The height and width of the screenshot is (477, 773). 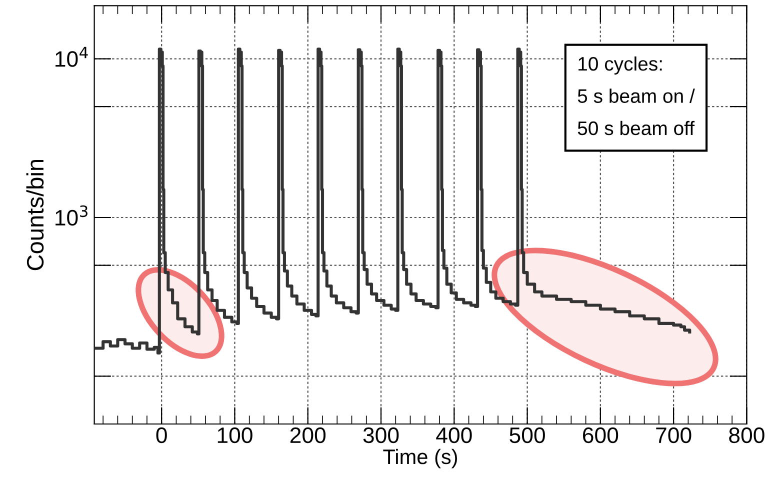 What do you see at coordinates (527, 435) in the screenshot?
I see `x-tick-label: 500` at bounding box center [527, 435].